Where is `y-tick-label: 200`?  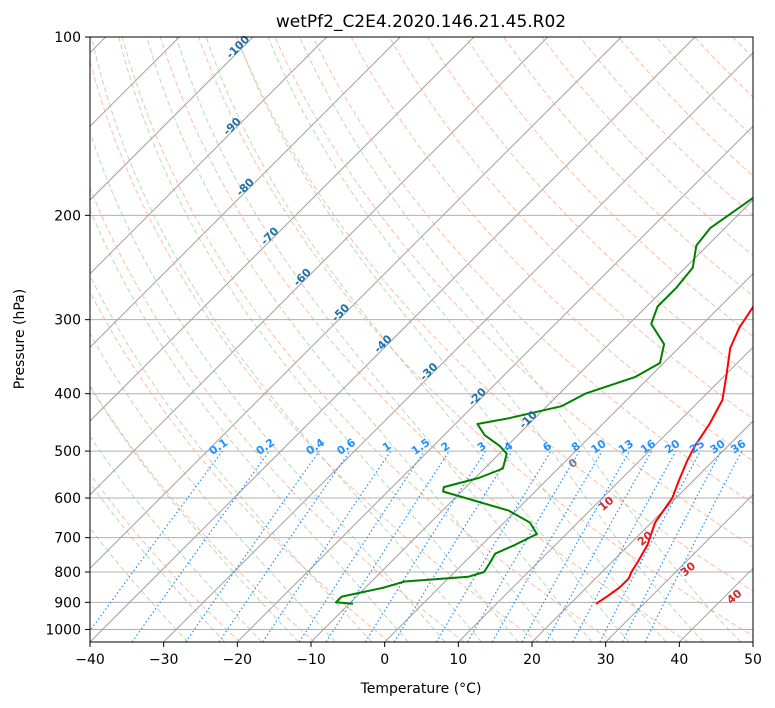 y-tick-label: 200 is located at coordinates (67, 216).